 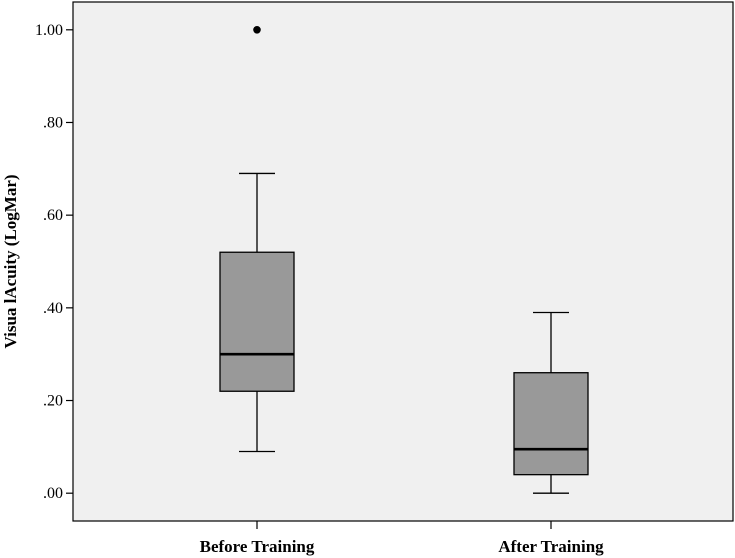 What do you see at coordinates (53, 493) in the screenshot?
I see `y-tick-label: .00` at bounding box center [53, 493].